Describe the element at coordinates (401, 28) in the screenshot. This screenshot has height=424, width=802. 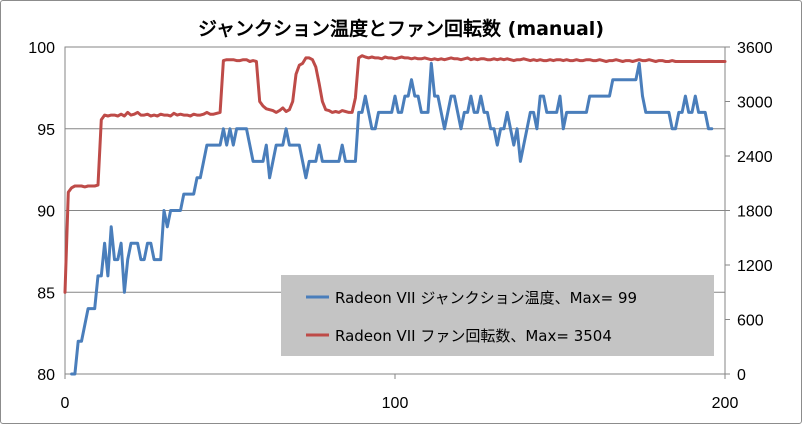
I see `chart-title: ジャンクション温度とファン回転数 (manual)` at that location.